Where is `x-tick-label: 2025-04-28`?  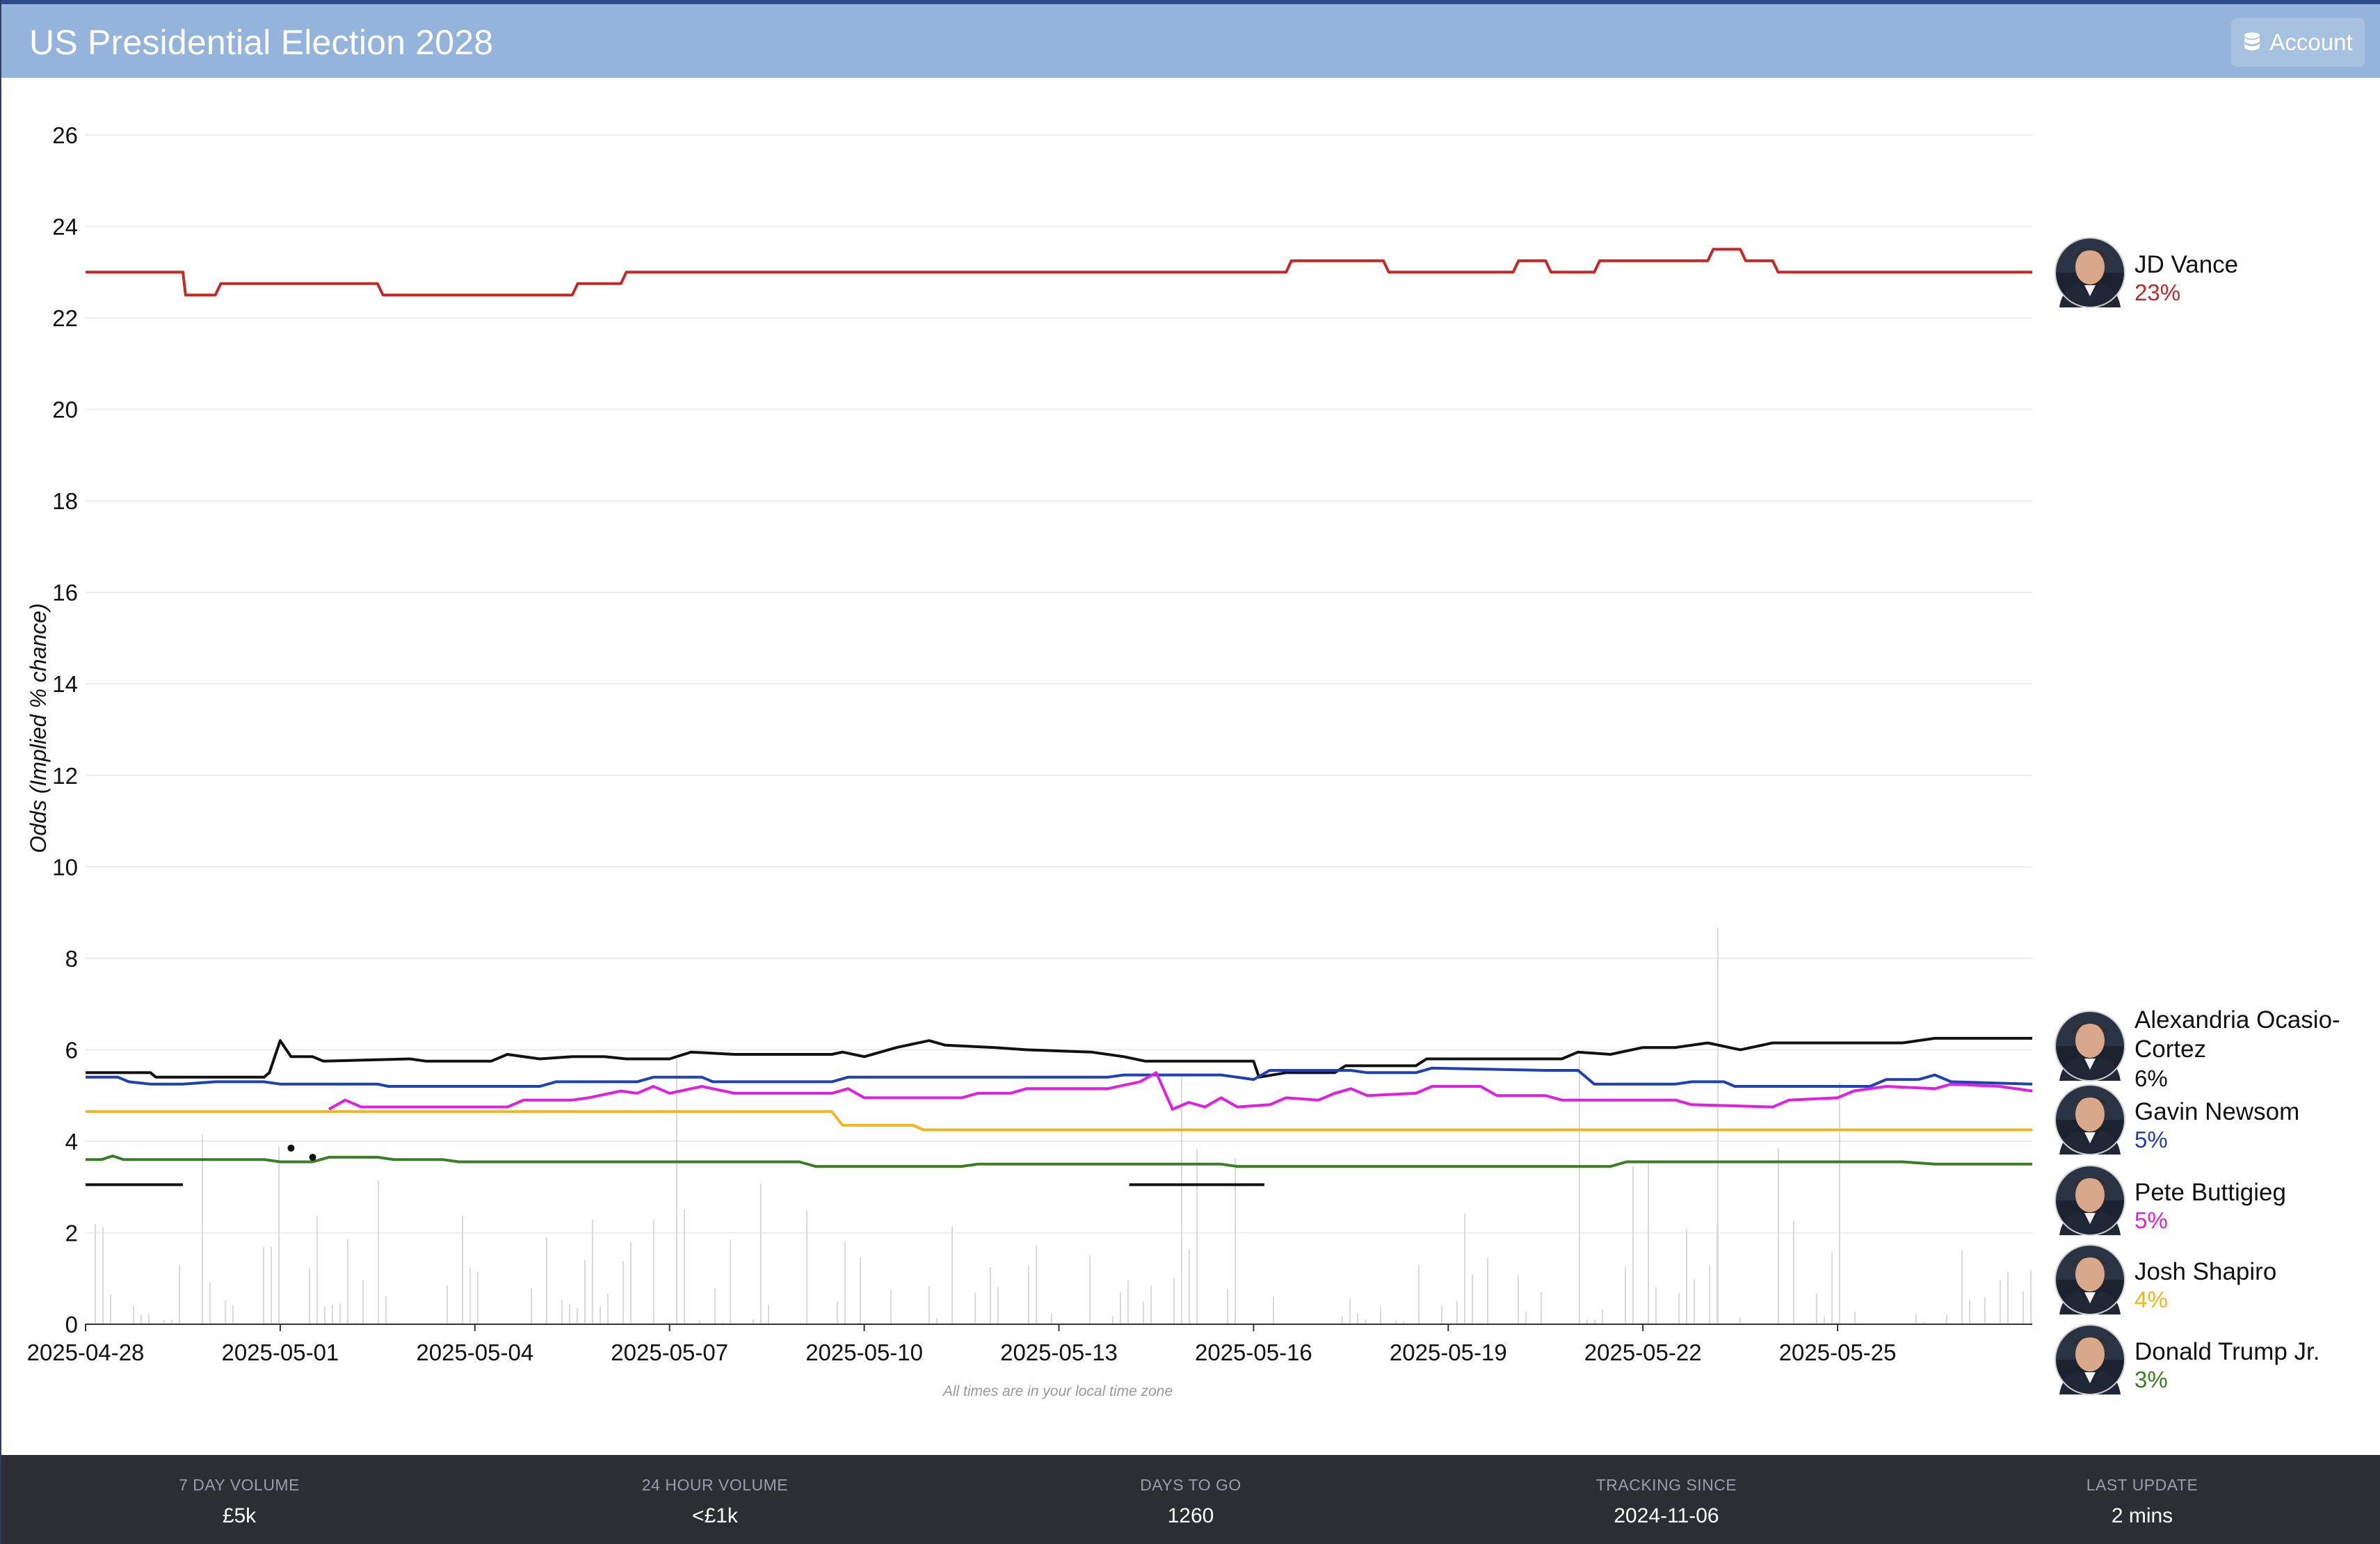
x-tick-label: 2025-04-28 is located at coordinates (86, 1352).